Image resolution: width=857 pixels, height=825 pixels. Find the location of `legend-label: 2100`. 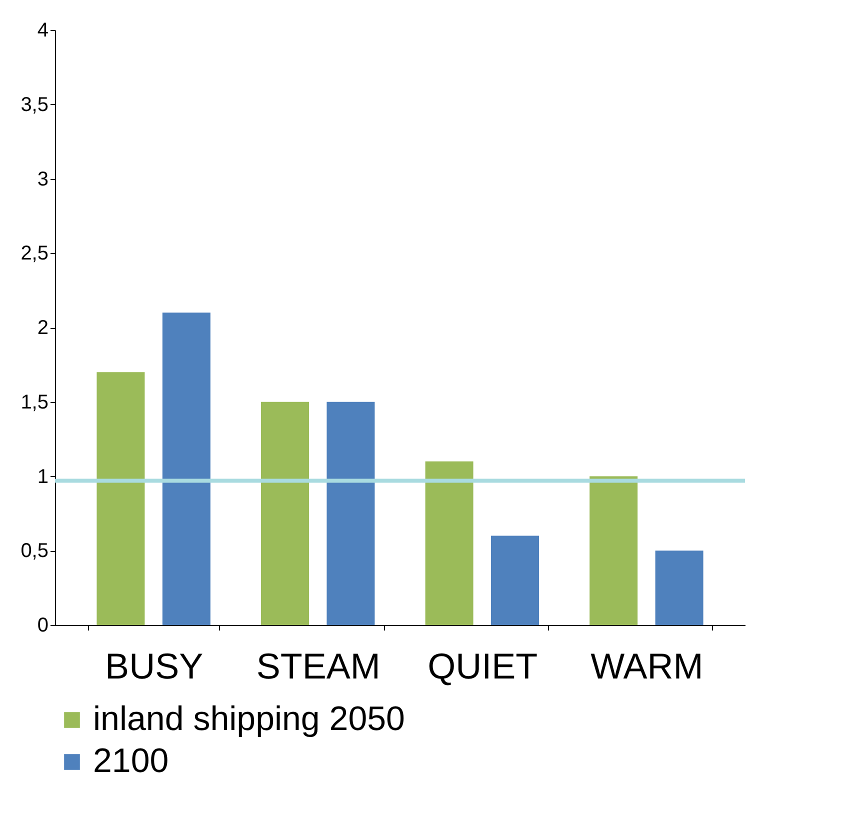

legend-label: 2100 is located at coordinates (131, 761).